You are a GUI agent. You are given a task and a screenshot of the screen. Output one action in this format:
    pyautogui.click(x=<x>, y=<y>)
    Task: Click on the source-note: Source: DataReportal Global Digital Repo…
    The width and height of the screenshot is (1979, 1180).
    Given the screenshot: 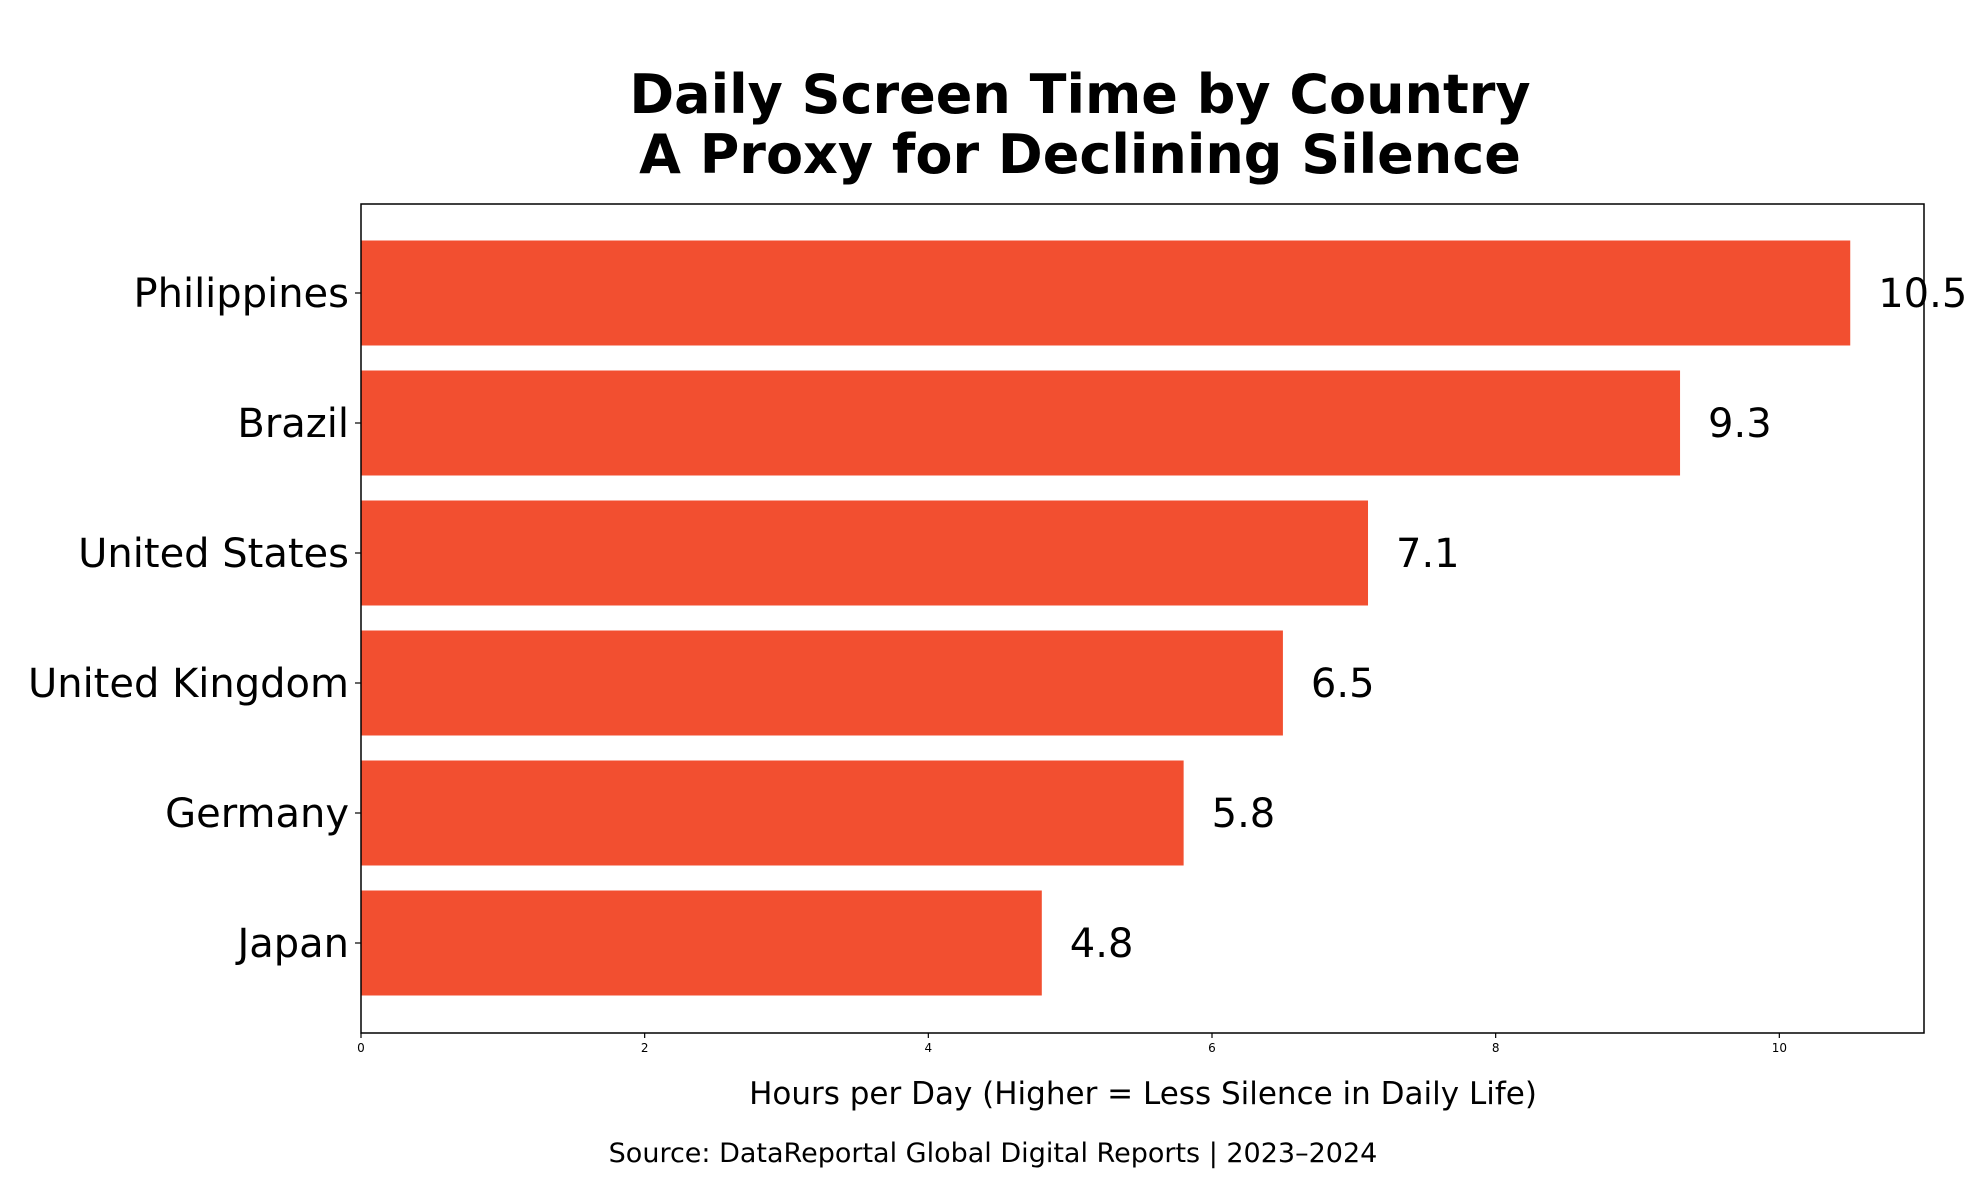 What is the action you would take?
    pyautogui.click(x=993, y=1153)
    